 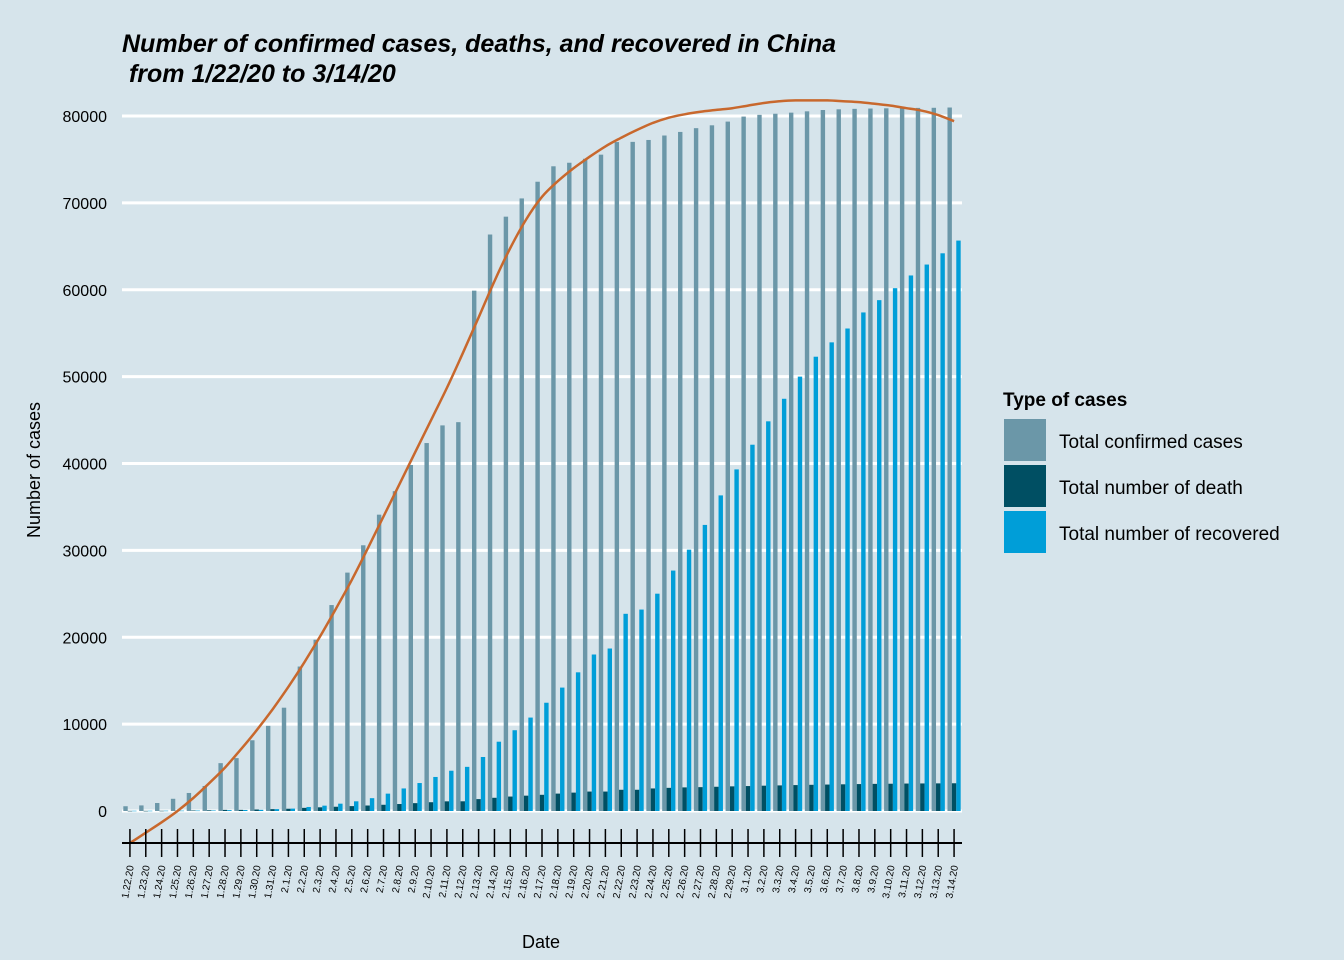 What do you see at coordinates (1065, 400) in the screenshot?
I see `legend-title: Type of cases` at bounding box center [1065, 400].